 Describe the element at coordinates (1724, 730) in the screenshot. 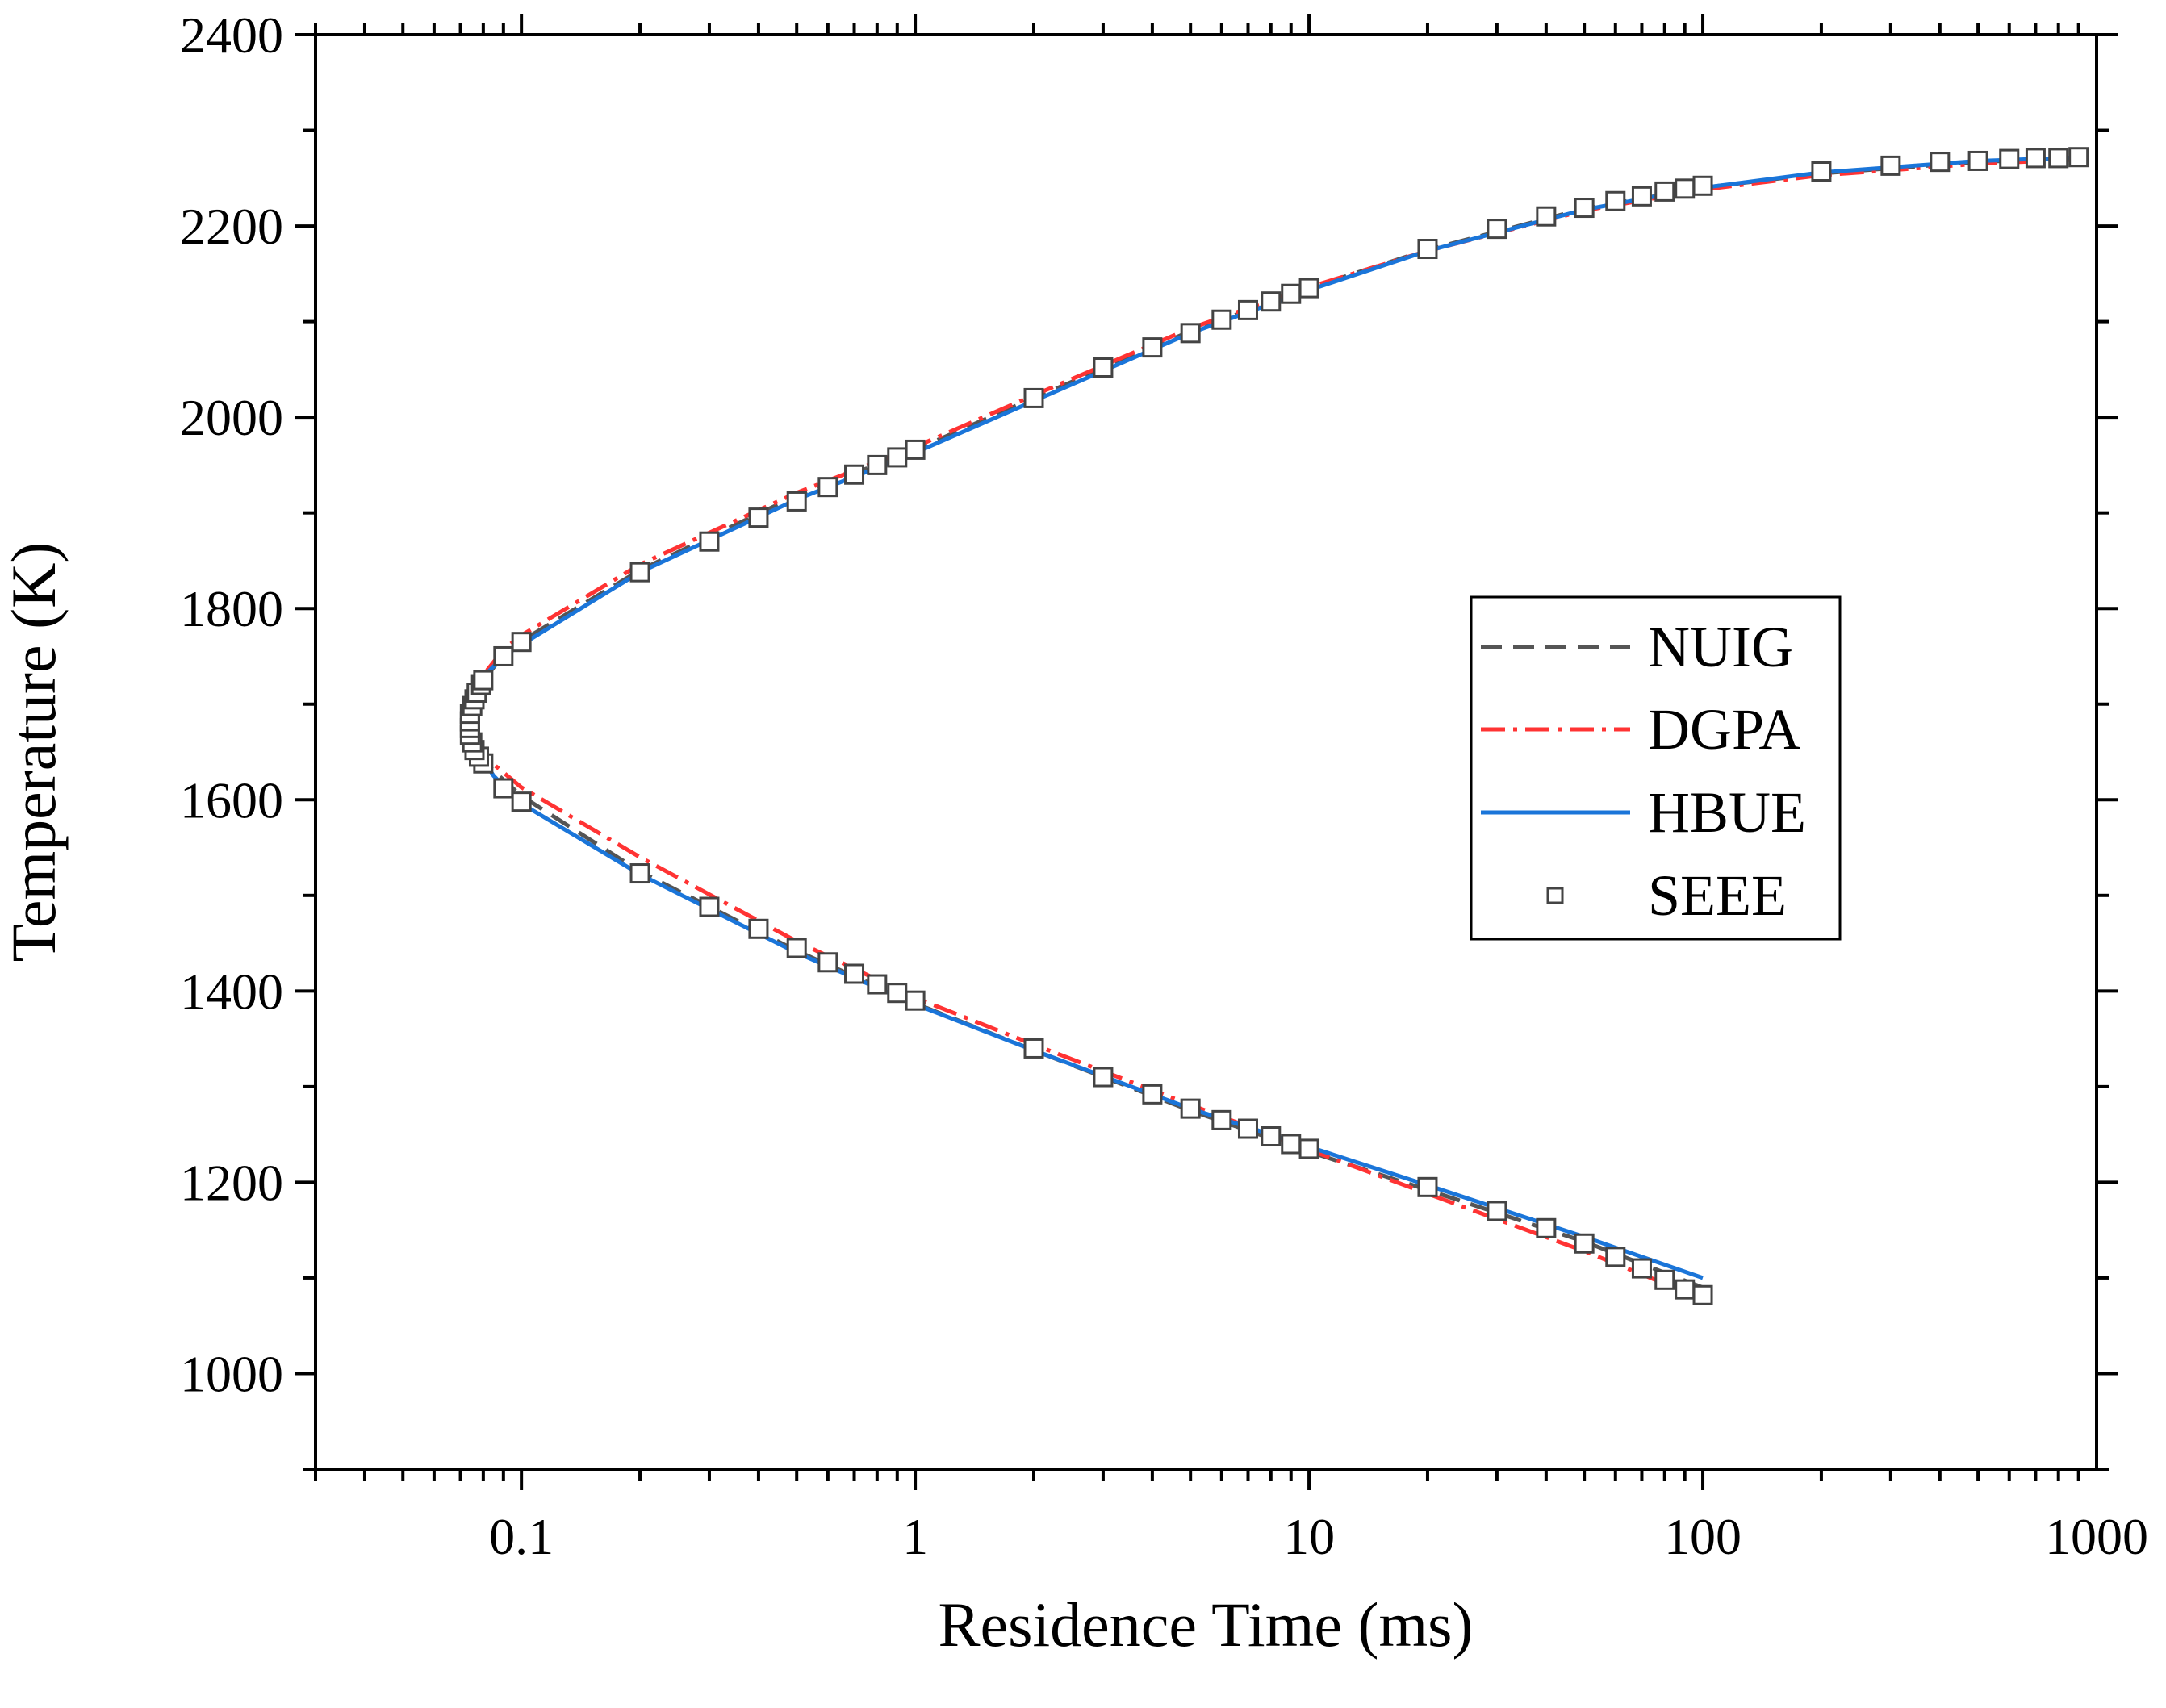

I see `legend-label-dgpa: DGPA` at that location.